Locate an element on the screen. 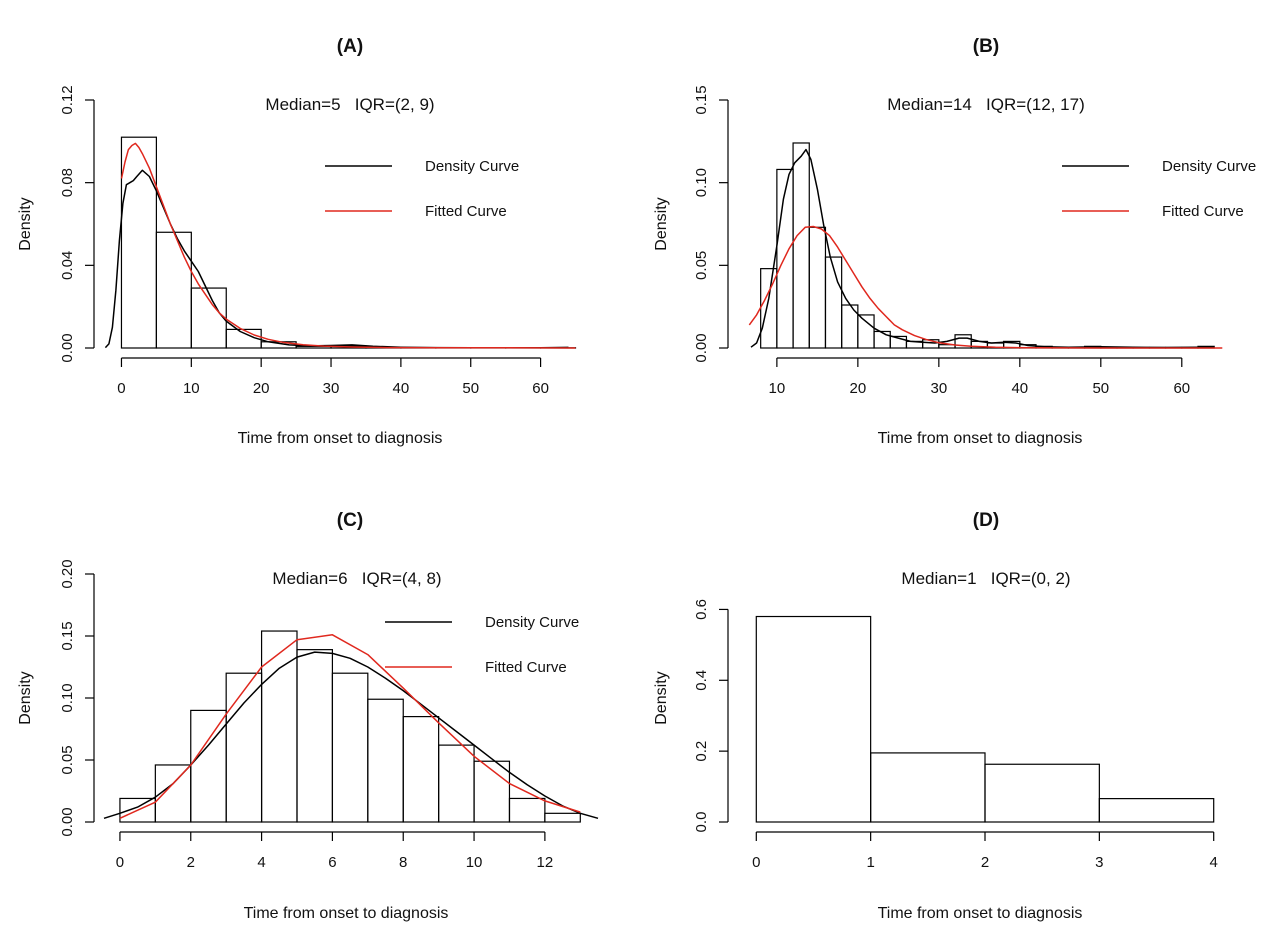 The width and height of the screenshot is (1278, 948). panel-d-median-iqr: Median=1 IQR=(0, 2) is located at coordinates (985, 578).